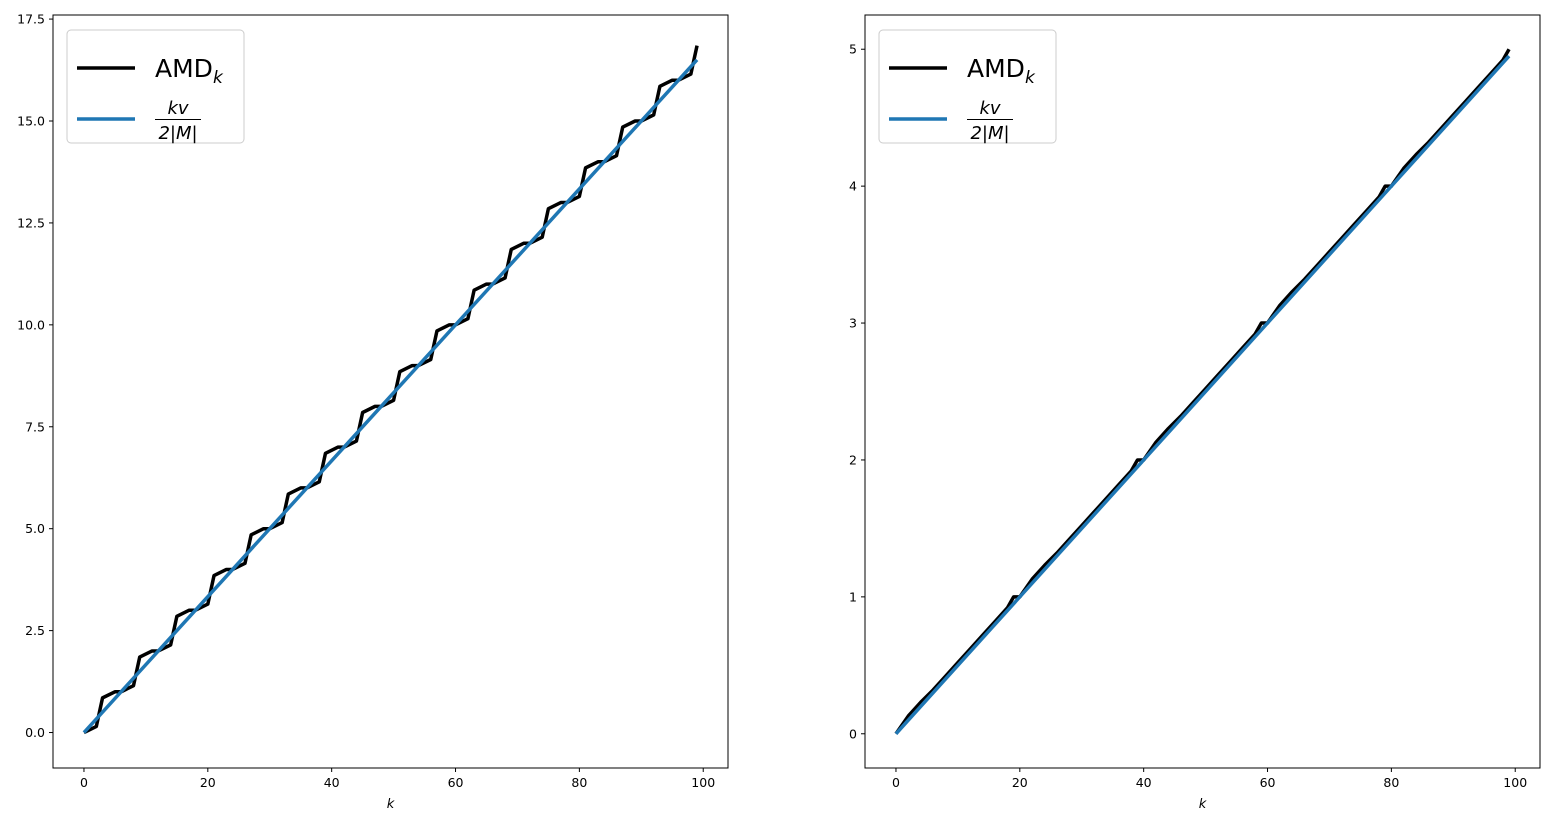  What do you see at coordinates (853, 596) in the screenshot?
I see `y-tick-label: 1` at bounding box center [853, 596].